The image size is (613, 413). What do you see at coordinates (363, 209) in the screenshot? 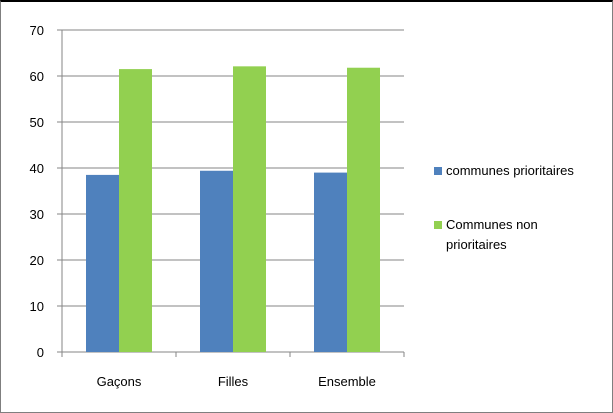
I see `bar-communes-non-prioritaires-ensemble` at bounding box center [363, 209].